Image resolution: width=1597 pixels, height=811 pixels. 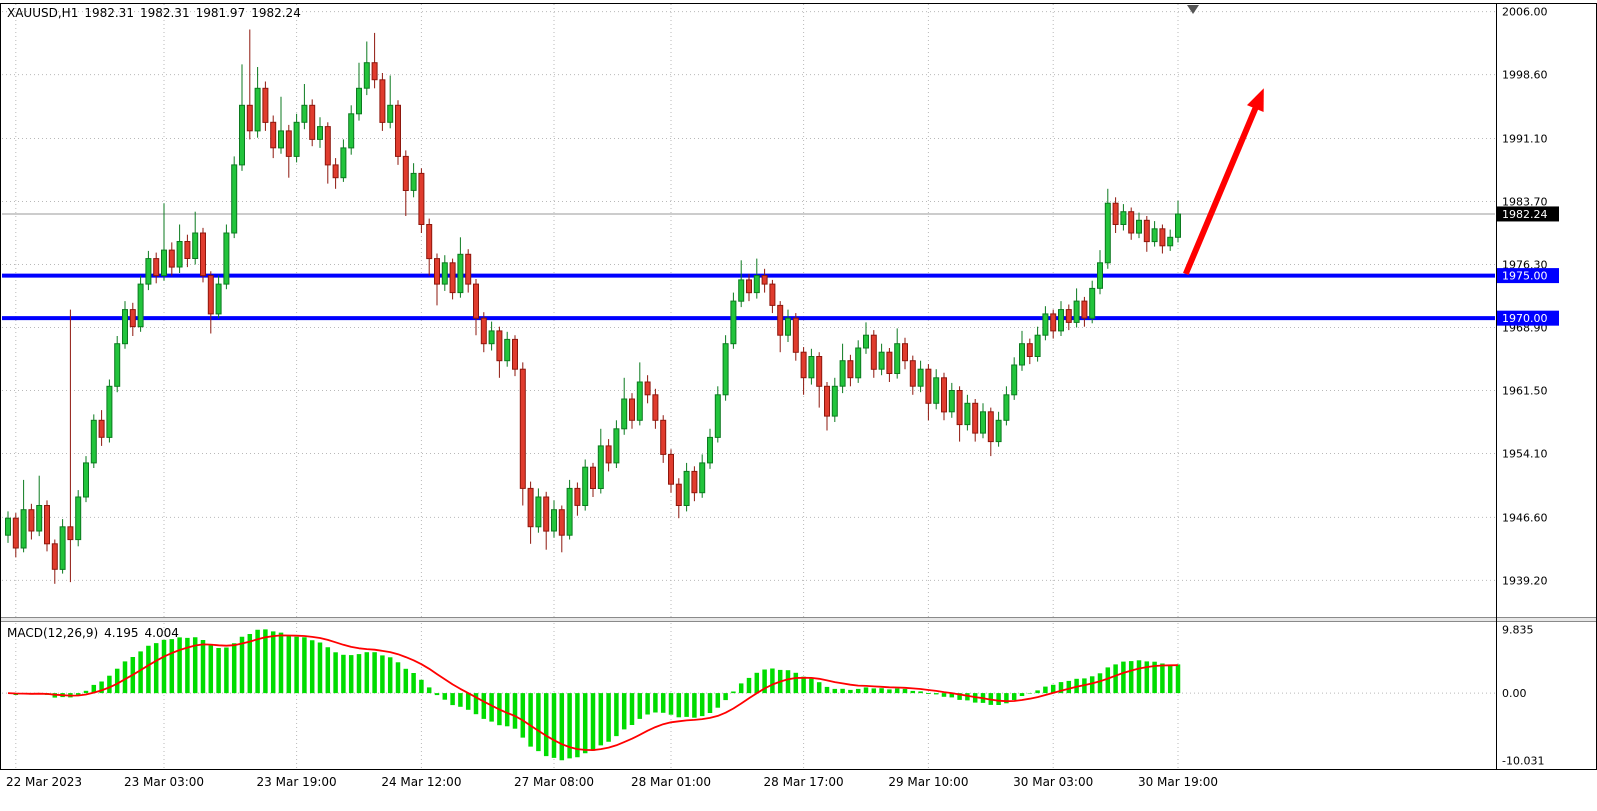 What do you see at coordinates (1223, 182) in the screenshot?
I see `trend-arrow` at bounding box center [1223, 182].